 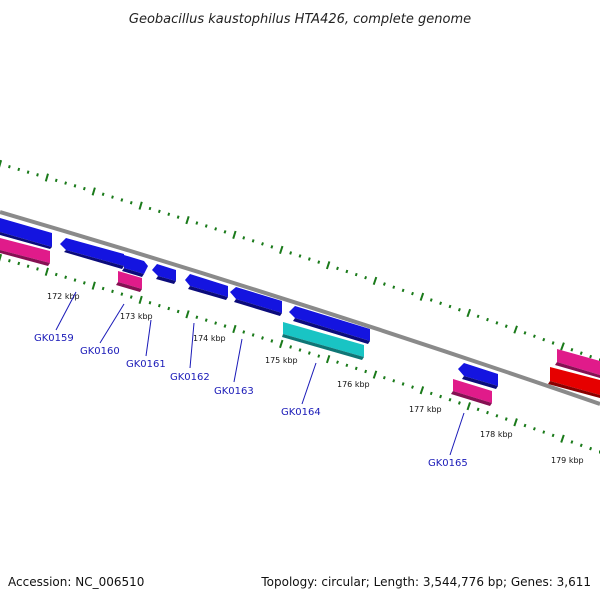 What do you see at coordinates (448, 463) in the screenshot?
I see `gene-label-gk0165: GK0165` at bounding box center [448, 463].